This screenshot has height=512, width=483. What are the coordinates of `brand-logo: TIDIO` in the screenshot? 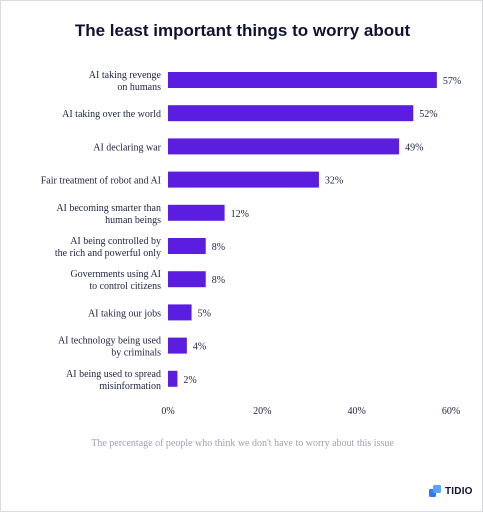 It's located at (451, 491).